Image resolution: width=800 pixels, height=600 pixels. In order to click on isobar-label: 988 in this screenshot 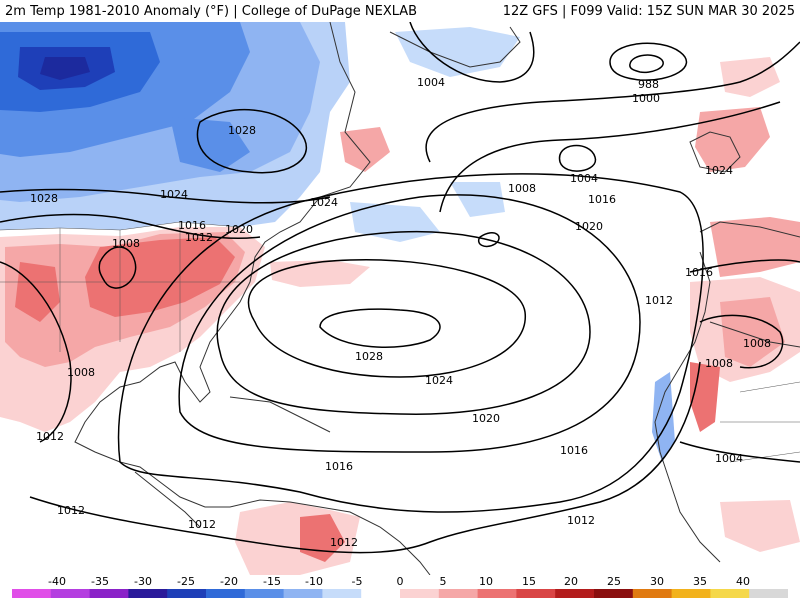, I will do `click(648, 84)`.